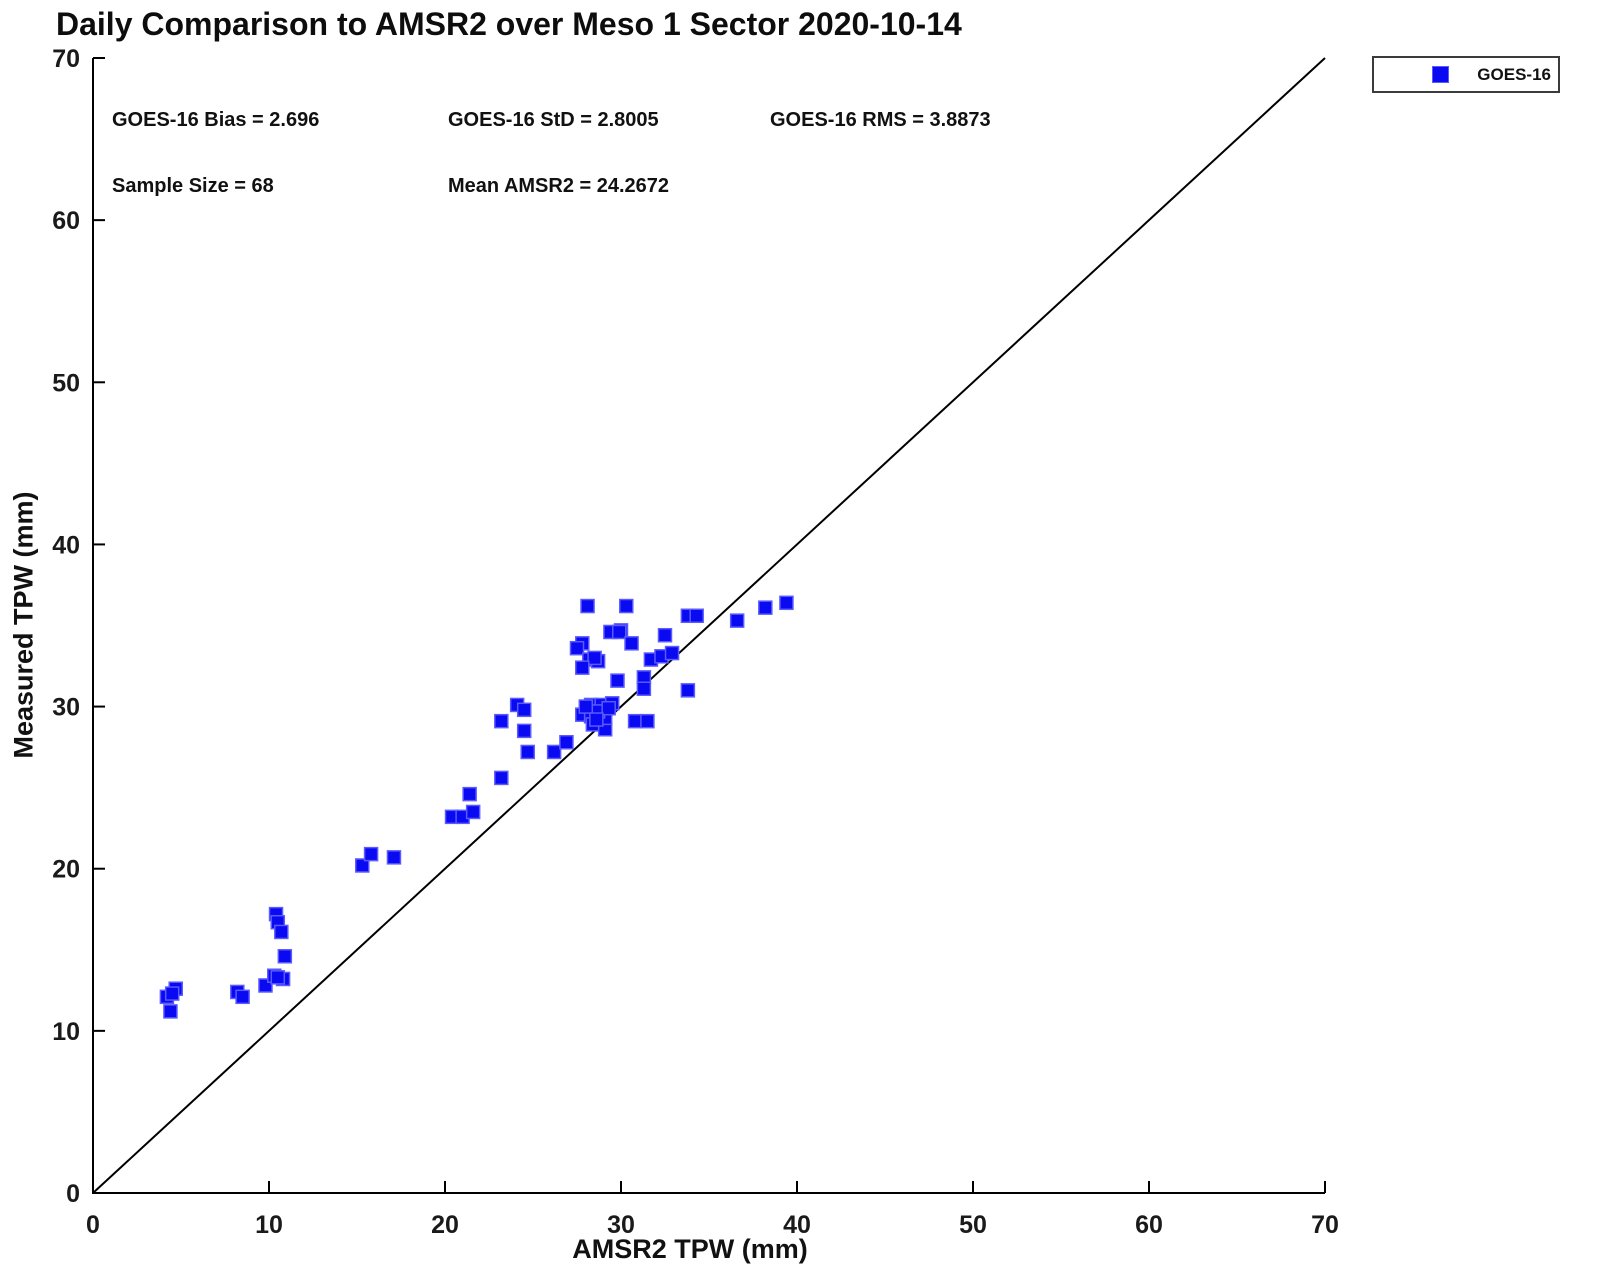 The height and width of the screenshot is (1274, 1600). Describe the element at coordinates (1325, 1225) in the screenshot. I see `x-tick-label: 70` at that location.